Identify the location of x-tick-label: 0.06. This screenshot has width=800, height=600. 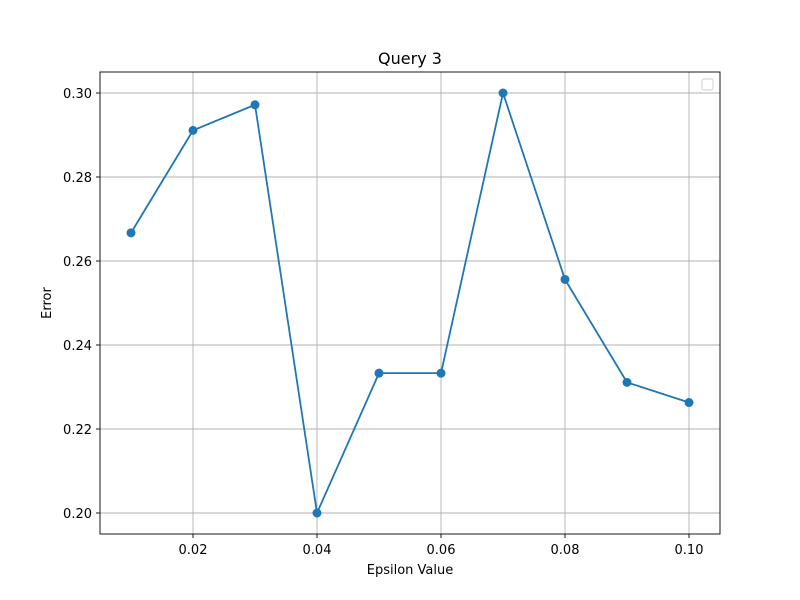
(441, 550).